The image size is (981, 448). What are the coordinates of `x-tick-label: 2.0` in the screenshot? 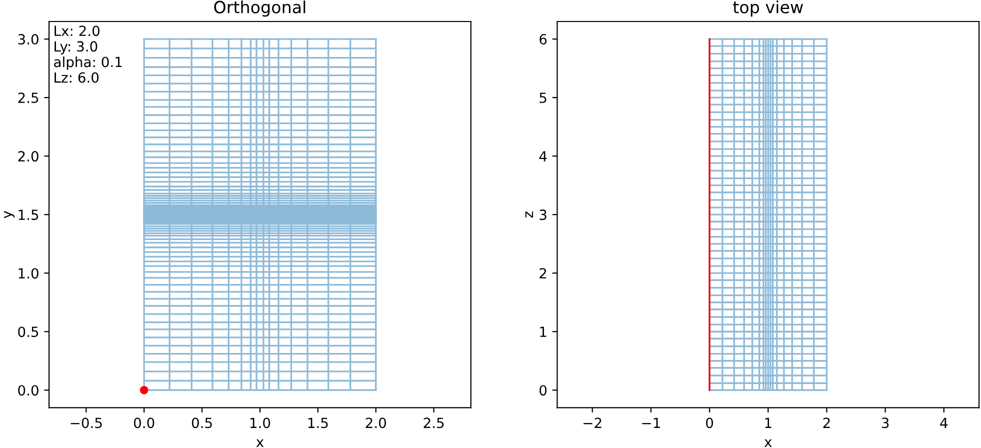 It's located at (376, 423).